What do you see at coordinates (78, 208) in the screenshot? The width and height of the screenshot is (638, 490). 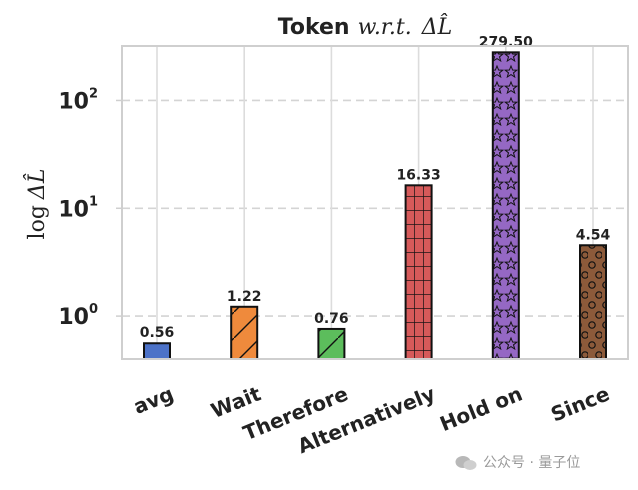 I see `y-tick-label: 101` at bounding box center [78, 208].